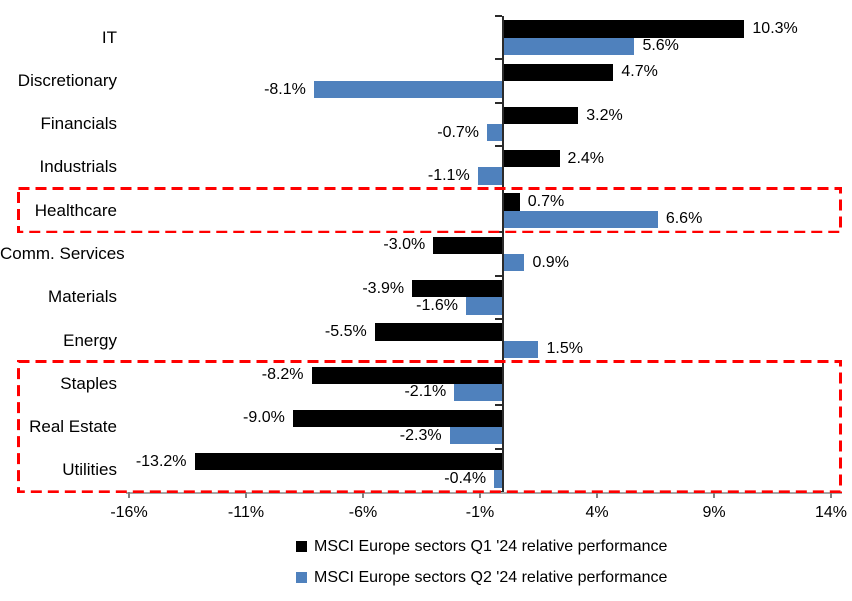 The width and height of the screenshot is (852, 601). What do you see at coordinates (660, 46) in the screenshot?
I see `q2-value-label: 5.6%` at bounding box center [660, 46].